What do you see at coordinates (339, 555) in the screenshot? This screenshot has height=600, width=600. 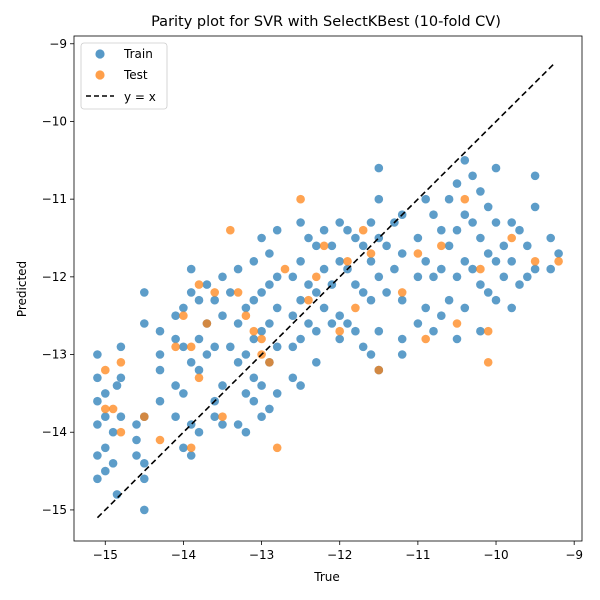 I see `x-tick-label: −12` at bounding box center [339, 555].